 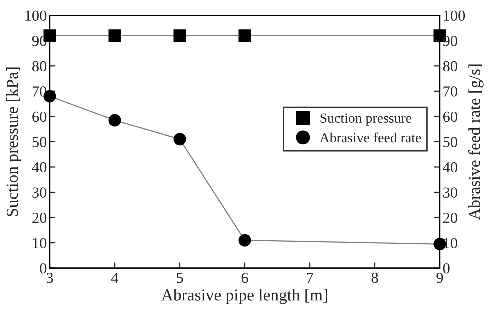 I want to click on x-tick-label: 9, so click(x=440, y=278).